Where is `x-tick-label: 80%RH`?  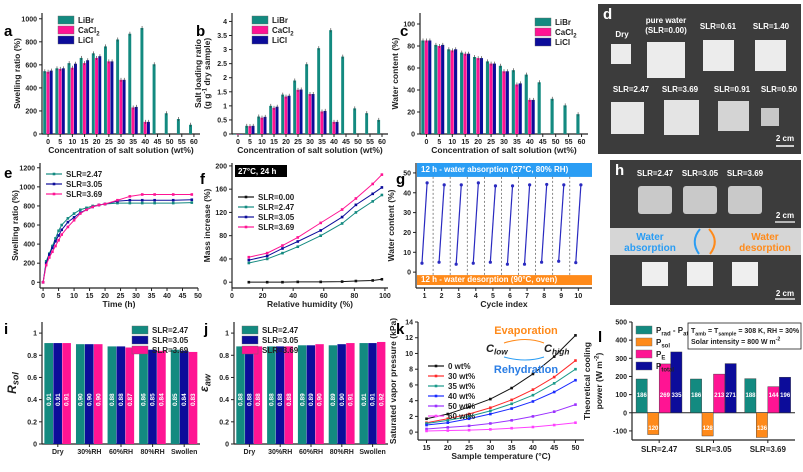
x-tick-label: 80%RH is located at coordinates (342, 452).